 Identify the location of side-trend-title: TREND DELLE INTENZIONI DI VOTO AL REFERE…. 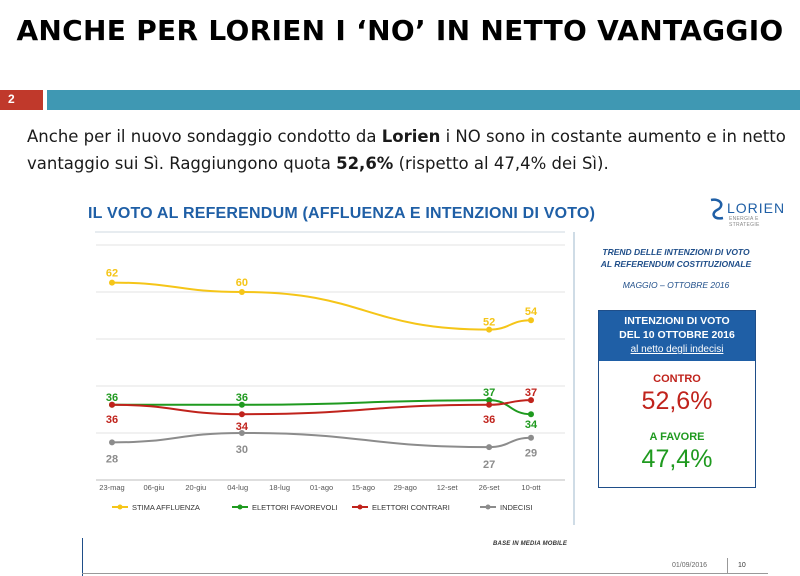
(676, 258).